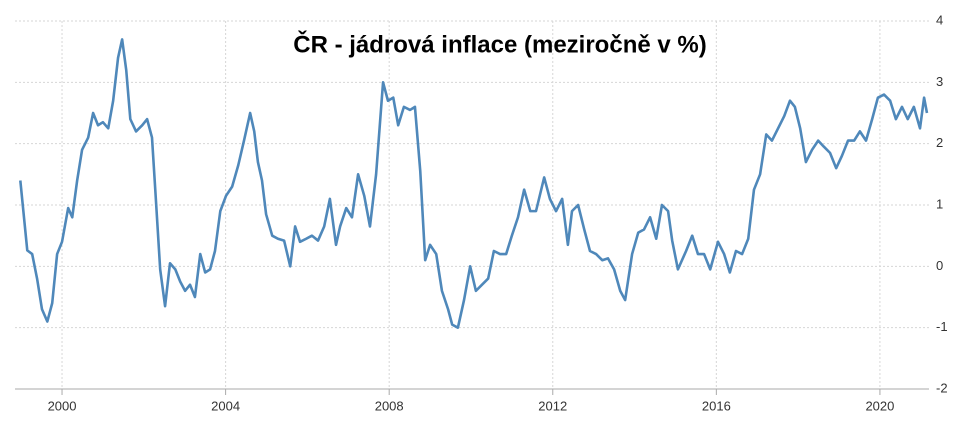 Image resolution: width=960 pixels, height=421 pixels. I want to click on x-tick-label: 2020, so click(879, 405).